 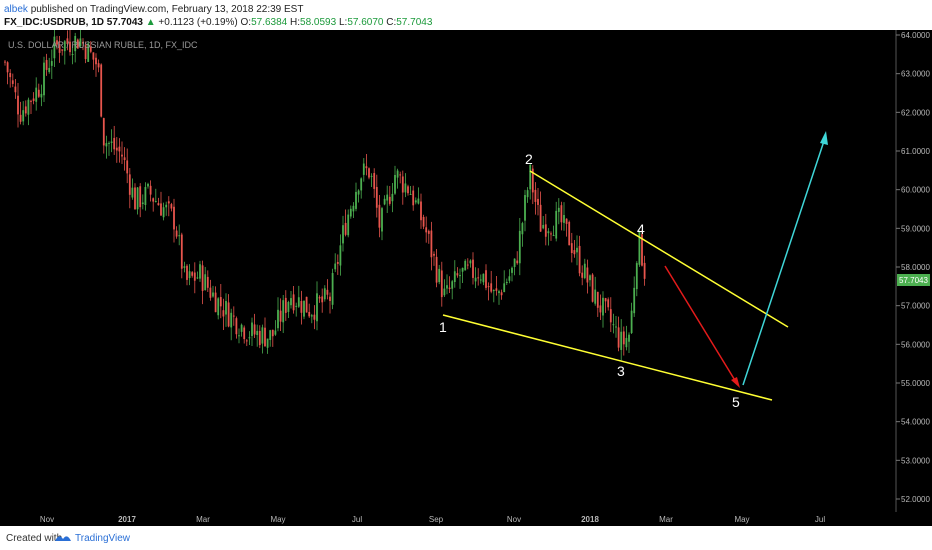 What do you see at coordinates (150, 22) in the screenshot?
I see `change-up-icon: ▲` at bounding box center [150, 22].